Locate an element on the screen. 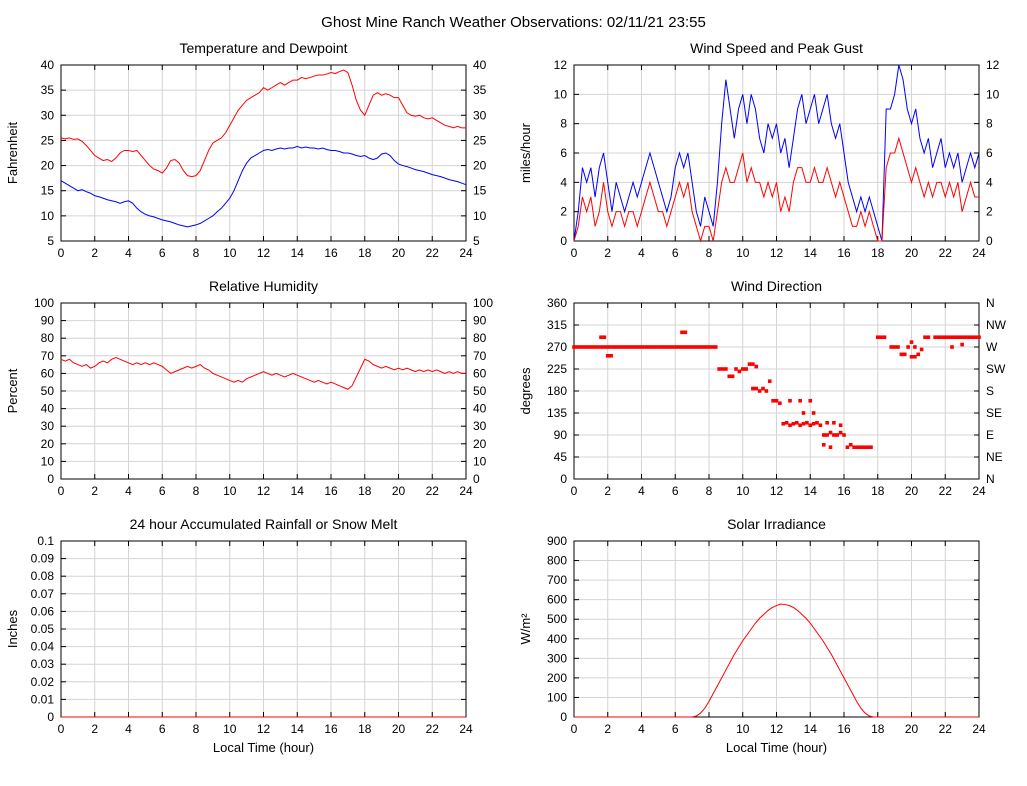 The width and height of the screenshot is (1027, 786). chart-title: Relative Humidity is located at coordinates (263, 286).